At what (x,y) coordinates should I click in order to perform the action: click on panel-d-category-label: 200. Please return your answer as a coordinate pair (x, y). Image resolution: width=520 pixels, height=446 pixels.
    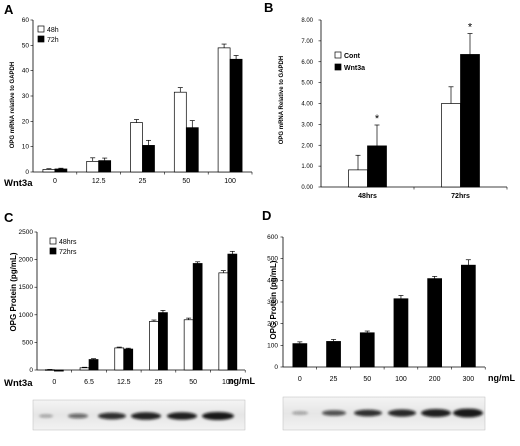
    Looking at the image, I should click on (435, 379).